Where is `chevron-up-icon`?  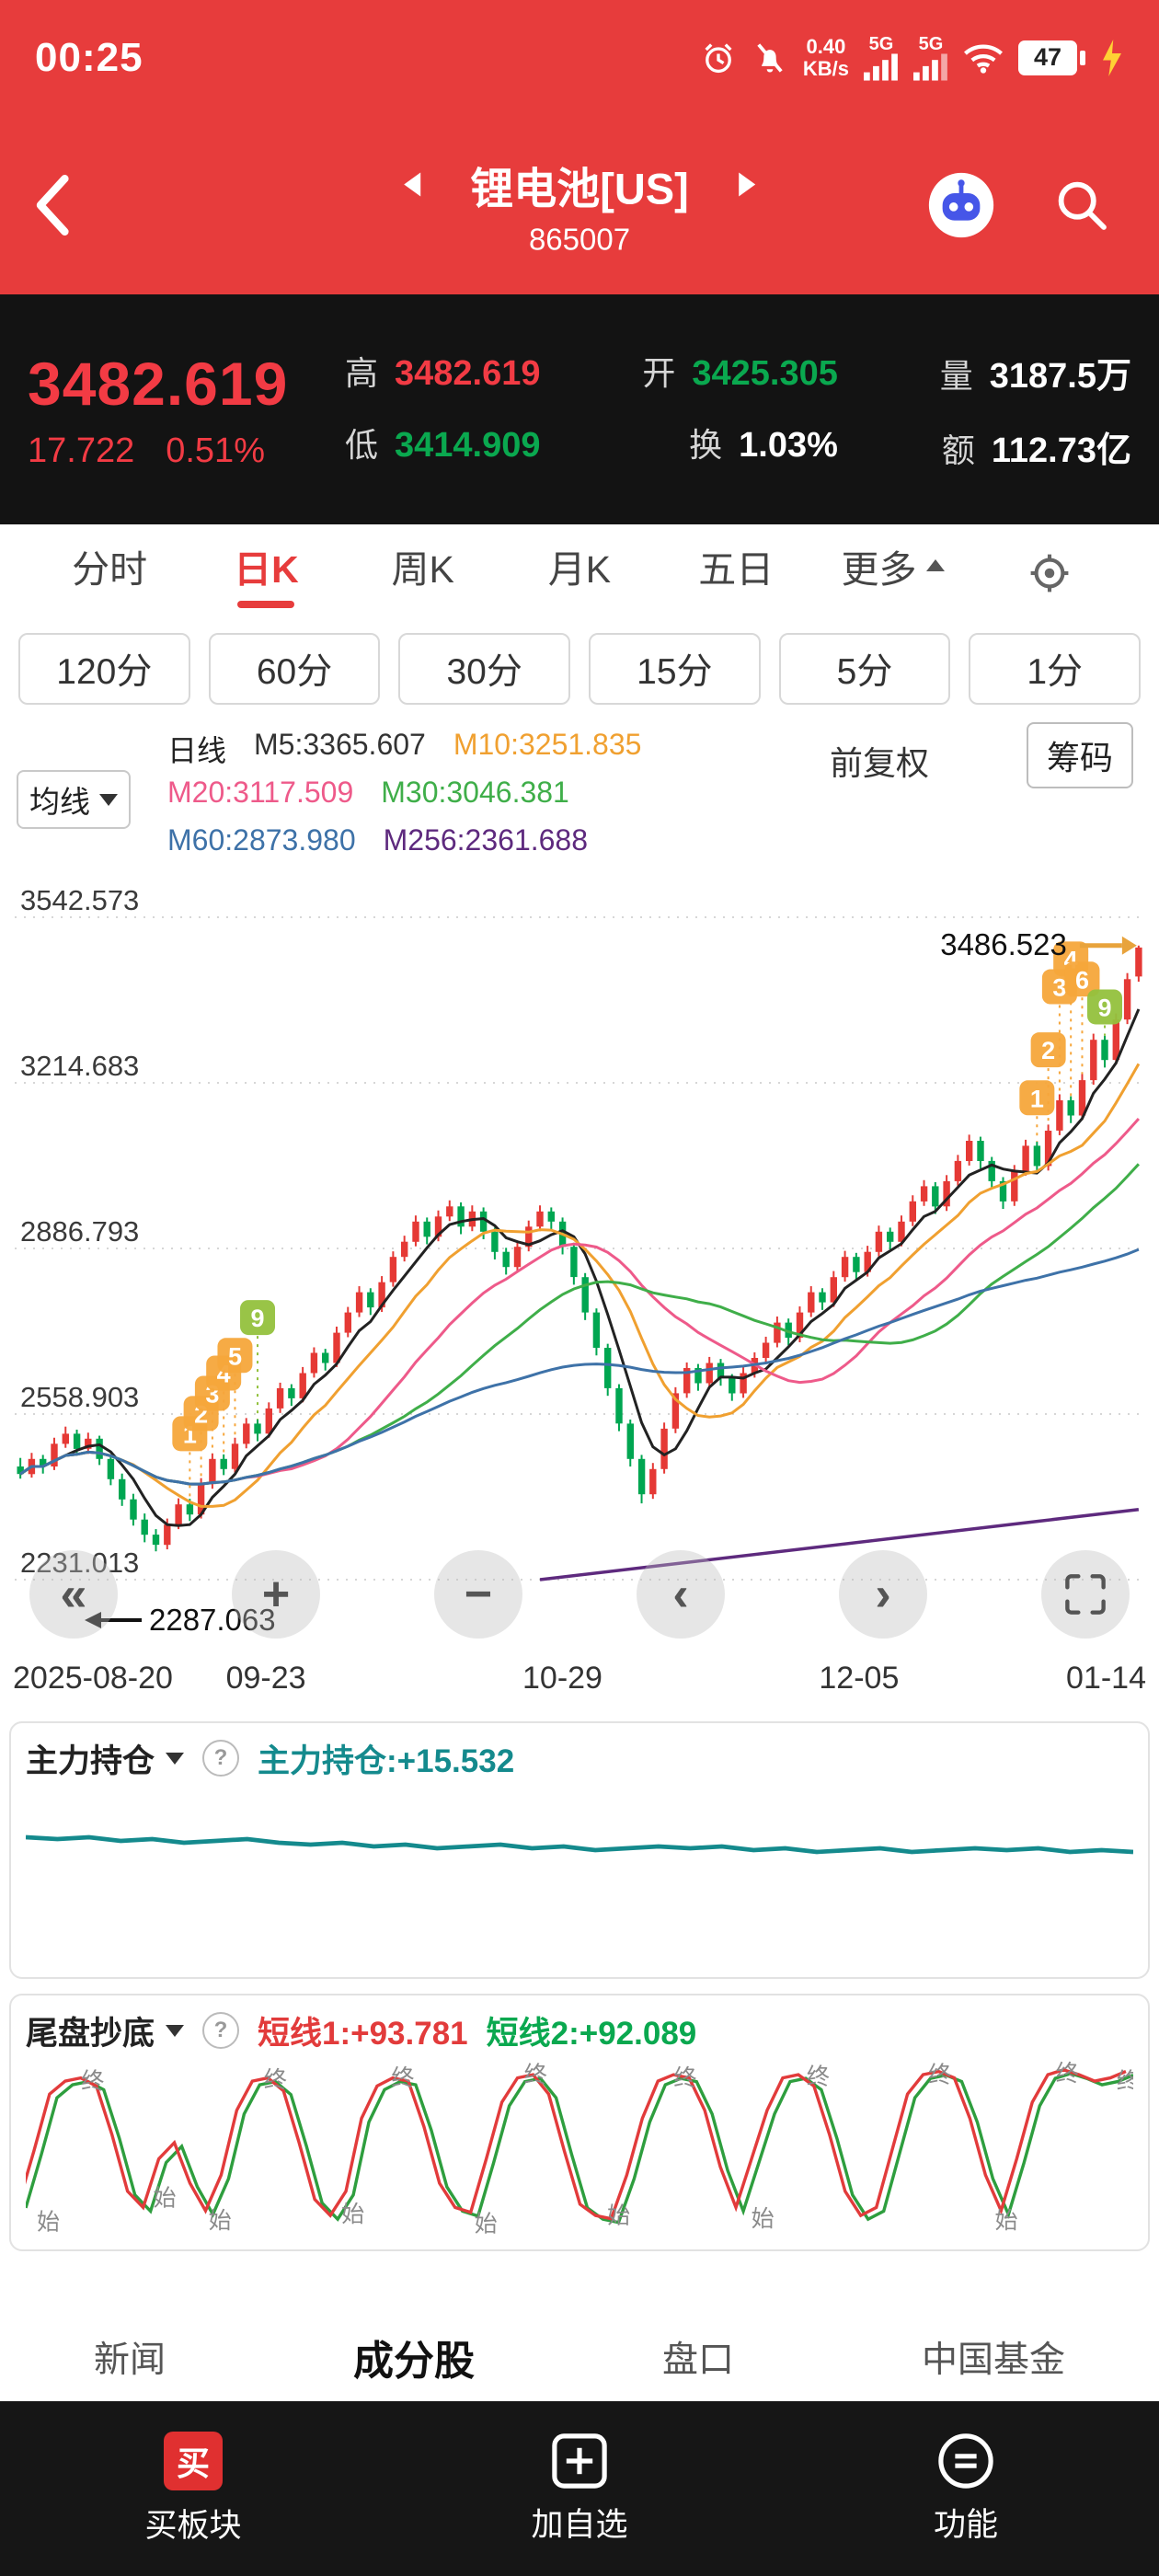 chevron-up-icon is located at coordinates (935, 565).